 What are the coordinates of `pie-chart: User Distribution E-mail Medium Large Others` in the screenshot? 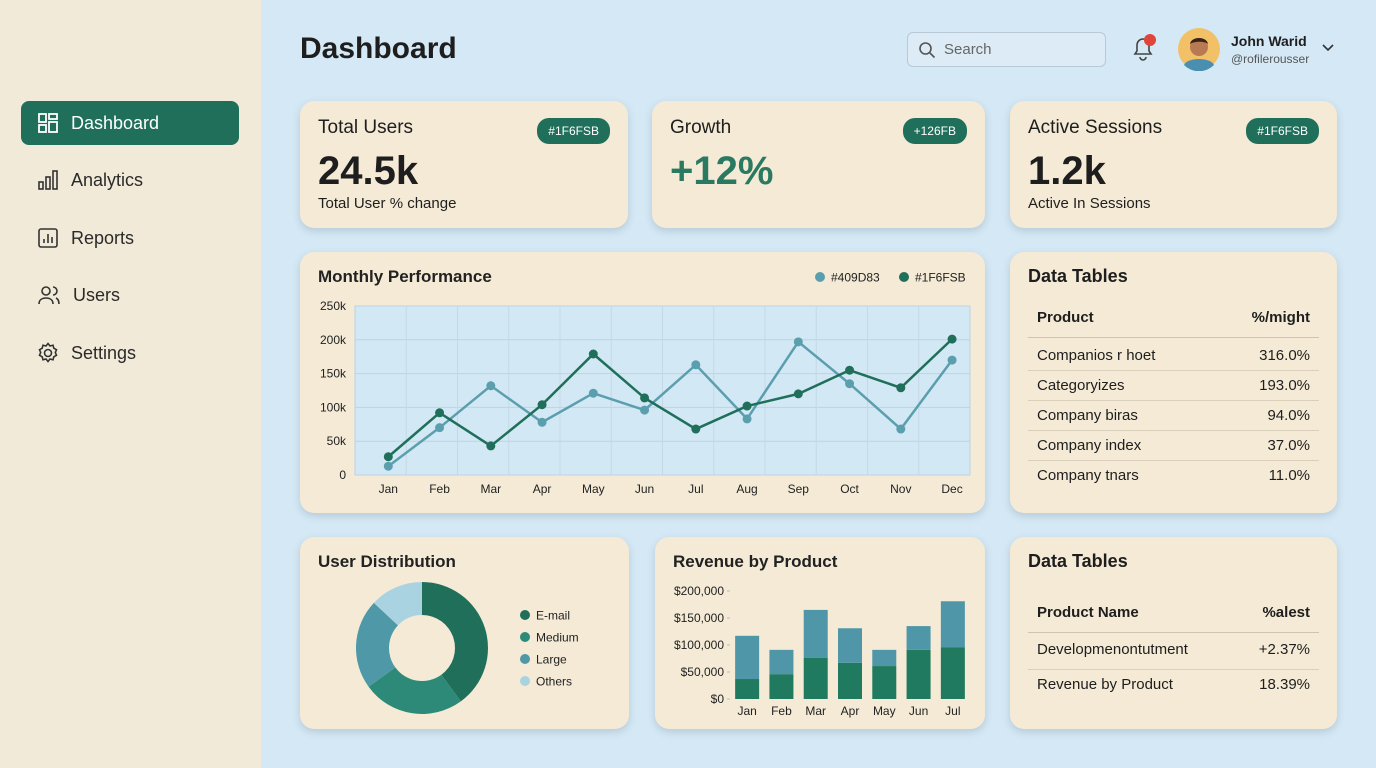 It's located at (448, 633).